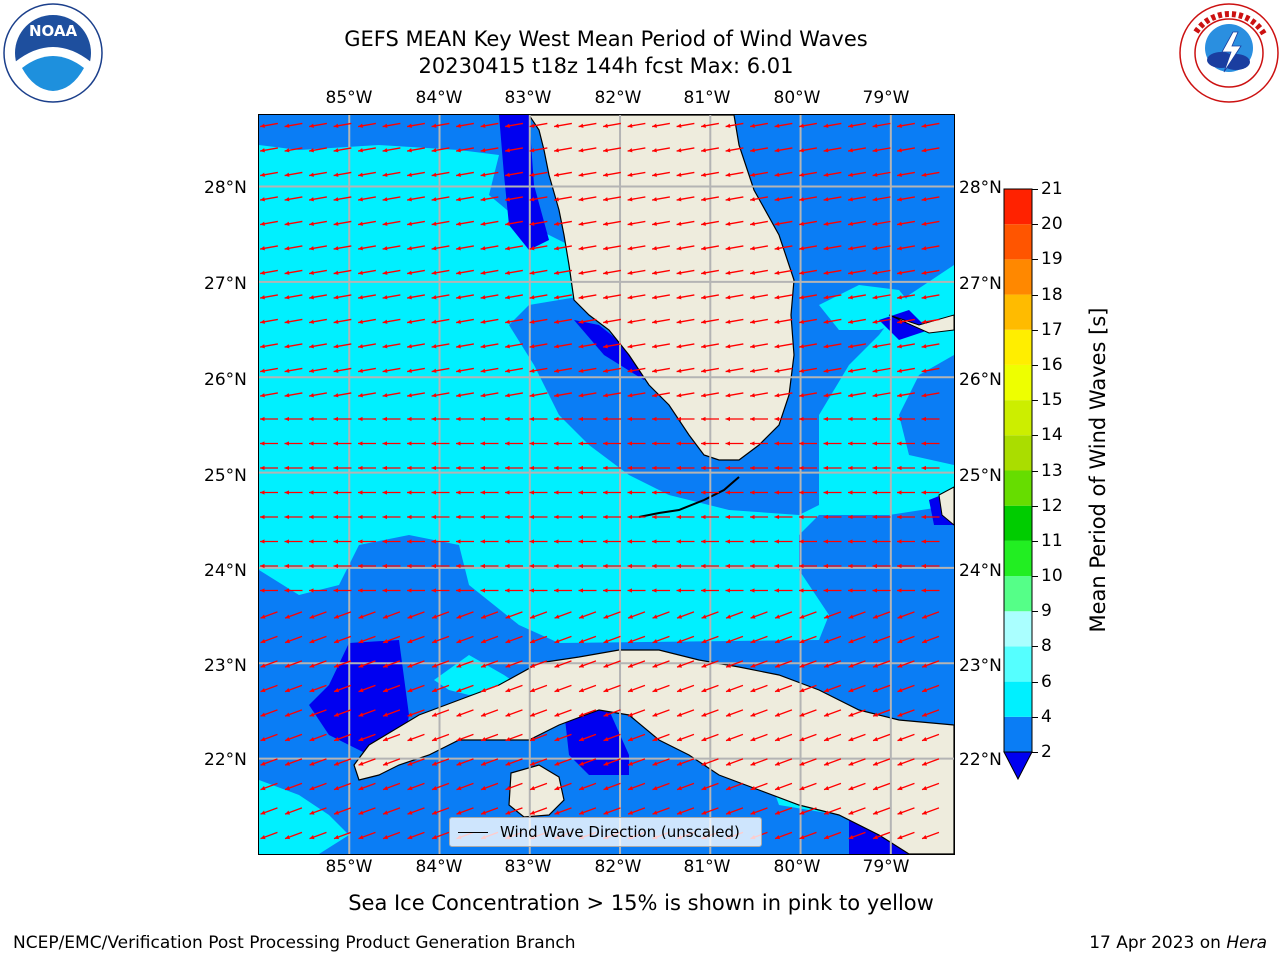 Image resolution: width=1280 pixels, height=960 pixels. Describe the element at coordinates (653, 751) in the screenshot. I see `cuba-landmass` at that location.